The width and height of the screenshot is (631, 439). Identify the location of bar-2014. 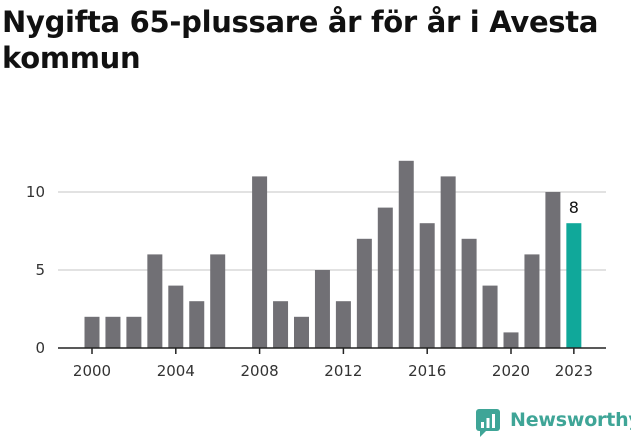
(385, 277).